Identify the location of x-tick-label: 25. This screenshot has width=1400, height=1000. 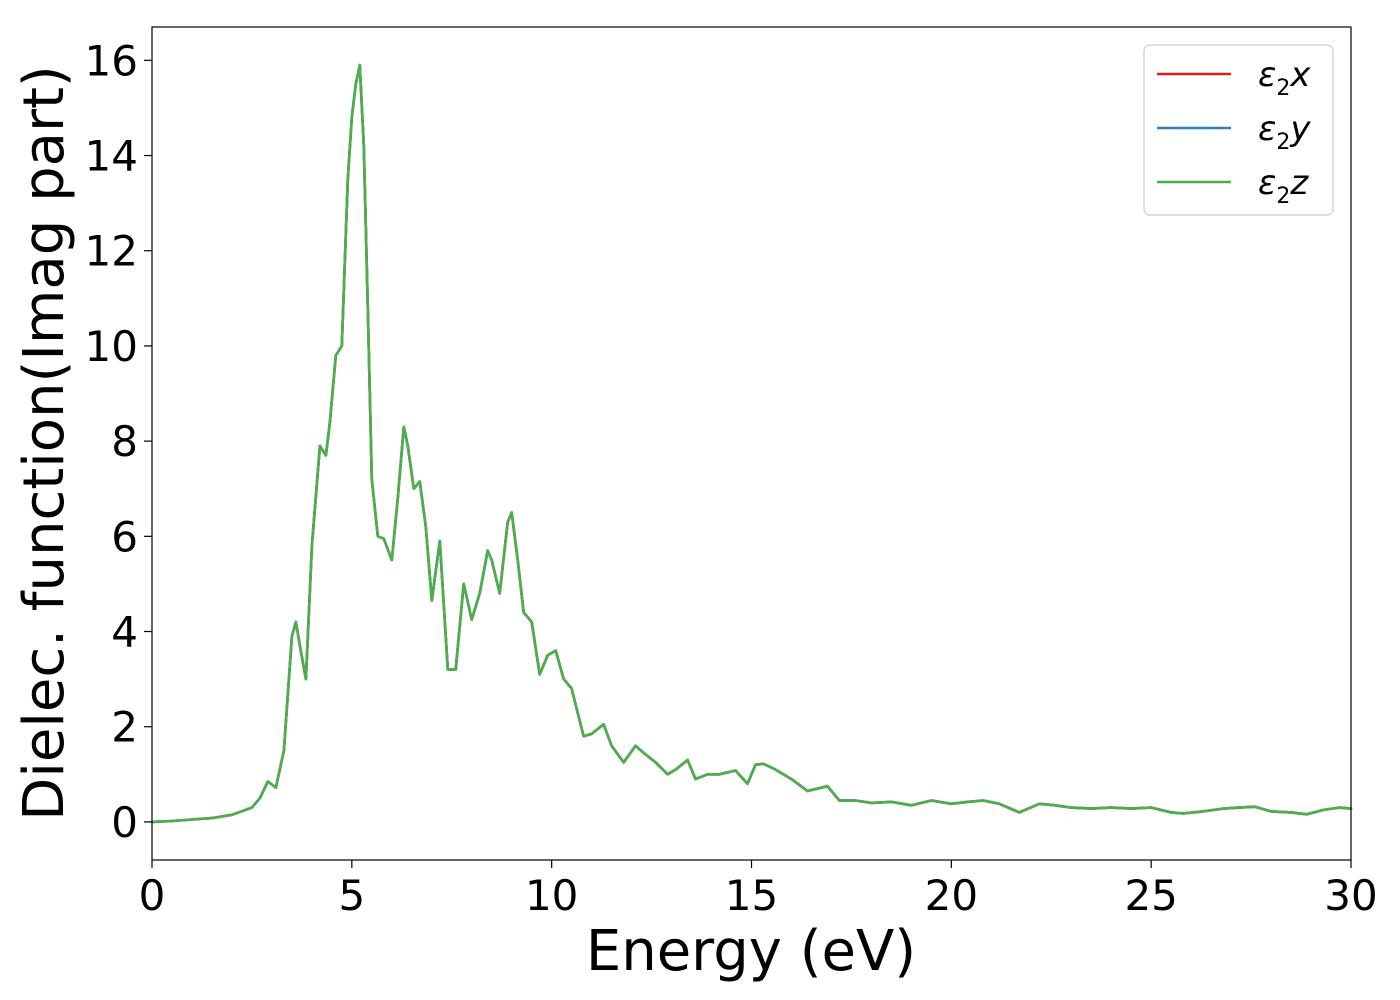
(1150, 895).